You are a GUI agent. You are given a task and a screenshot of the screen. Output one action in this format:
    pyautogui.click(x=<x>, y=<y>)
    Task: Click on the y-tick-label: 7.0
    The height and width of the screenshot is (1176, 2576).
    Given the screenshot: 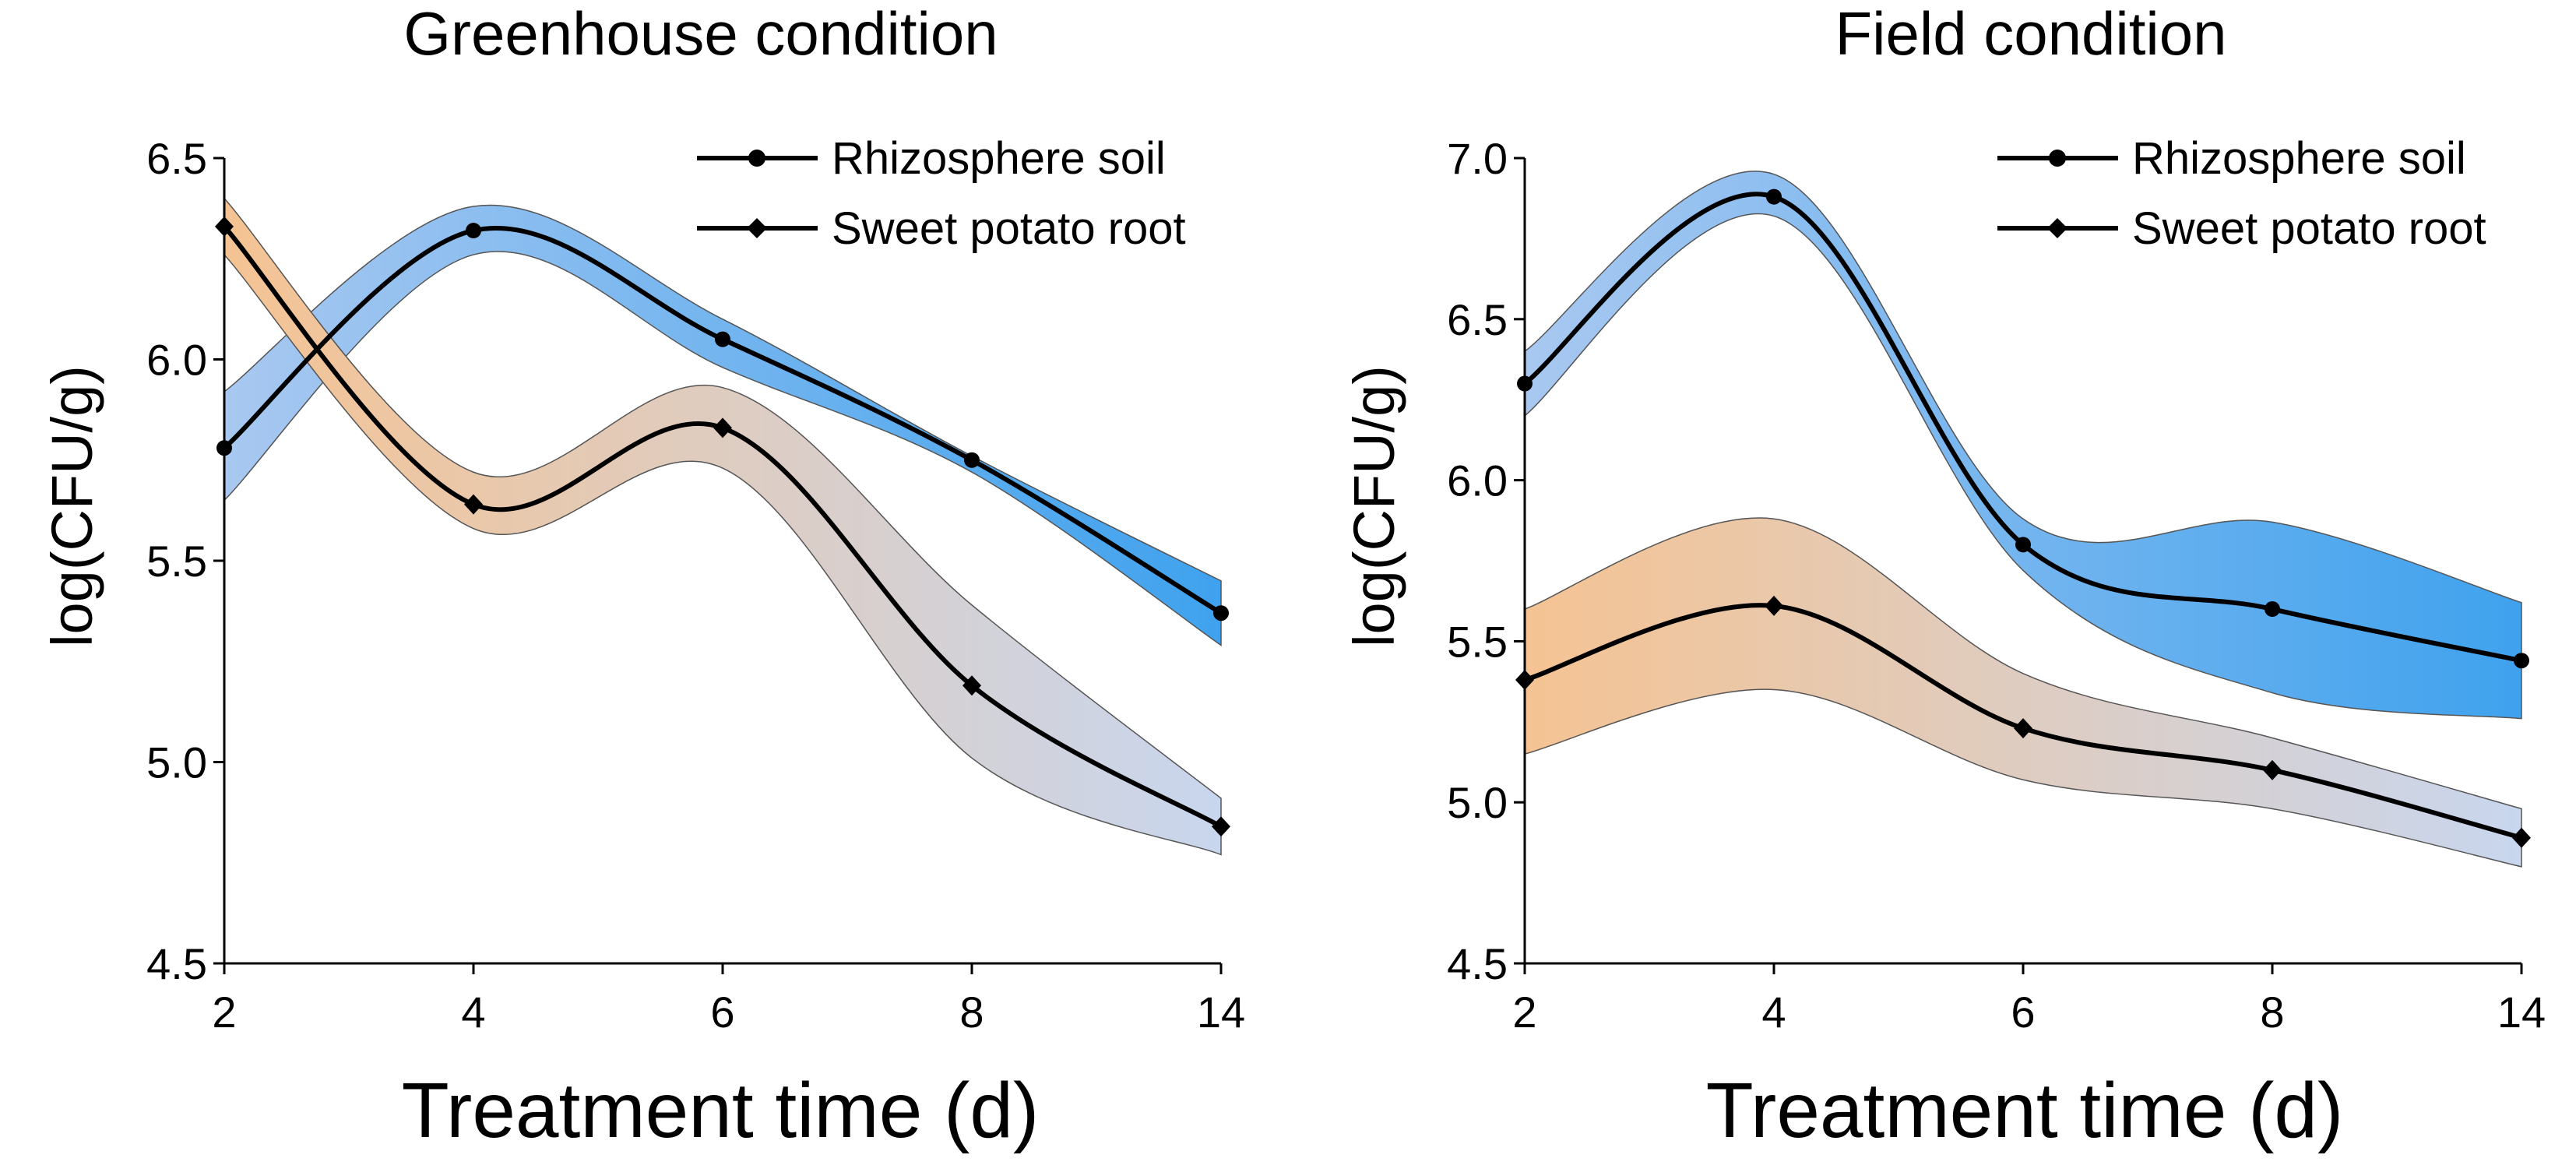 What is the action you would take?
    pyautogui.click(x=1477, y=158)
    